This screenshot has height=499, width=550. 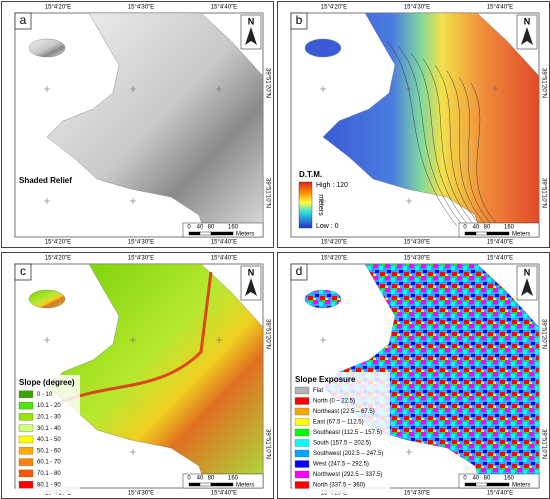 I want to click on color-ramp, so click(x=305, y=205).